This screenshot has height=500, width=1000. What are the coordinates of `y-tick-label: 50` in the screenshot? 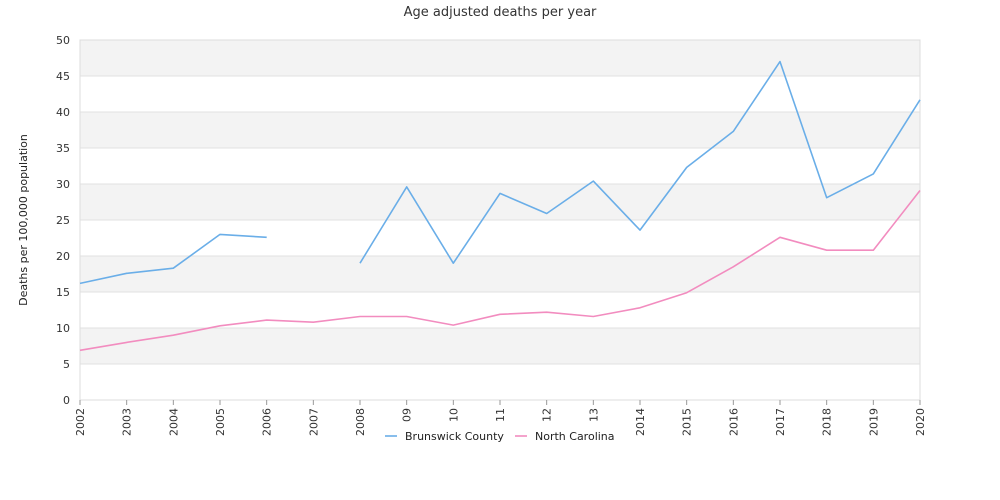 It's located at (63, 40).